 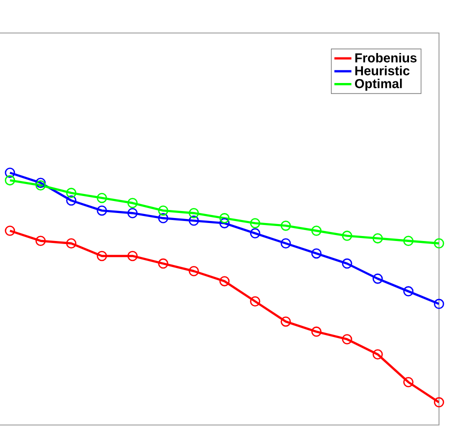 I want to click on legend-label: Heuristic, so click(x=382, y=71).